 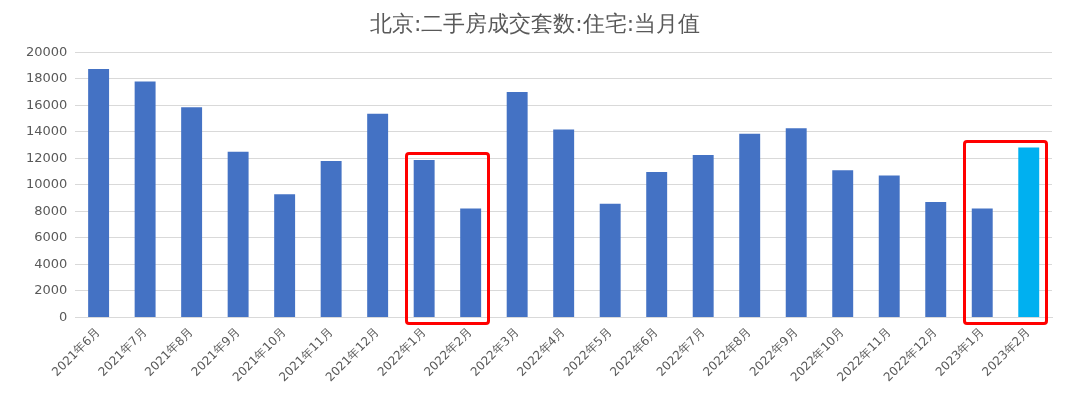 I want to click on y-tick-label: 14000, so click(x=47, y=131).